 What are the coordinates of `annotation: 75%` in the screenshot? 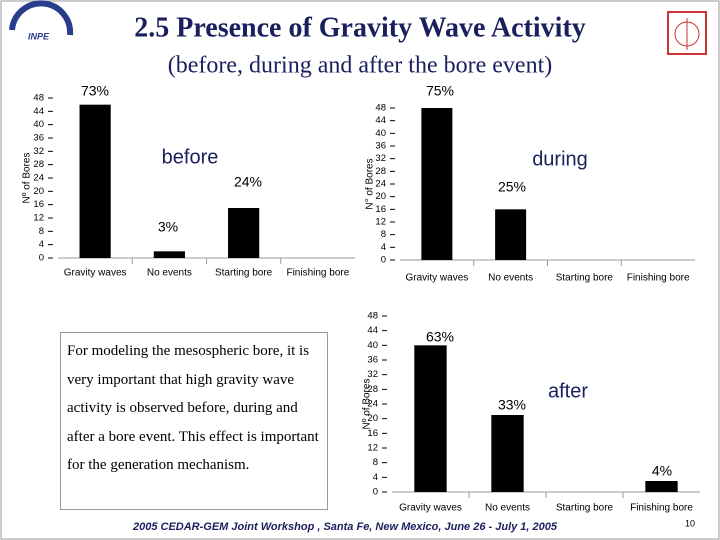 It's located at (440, 91).